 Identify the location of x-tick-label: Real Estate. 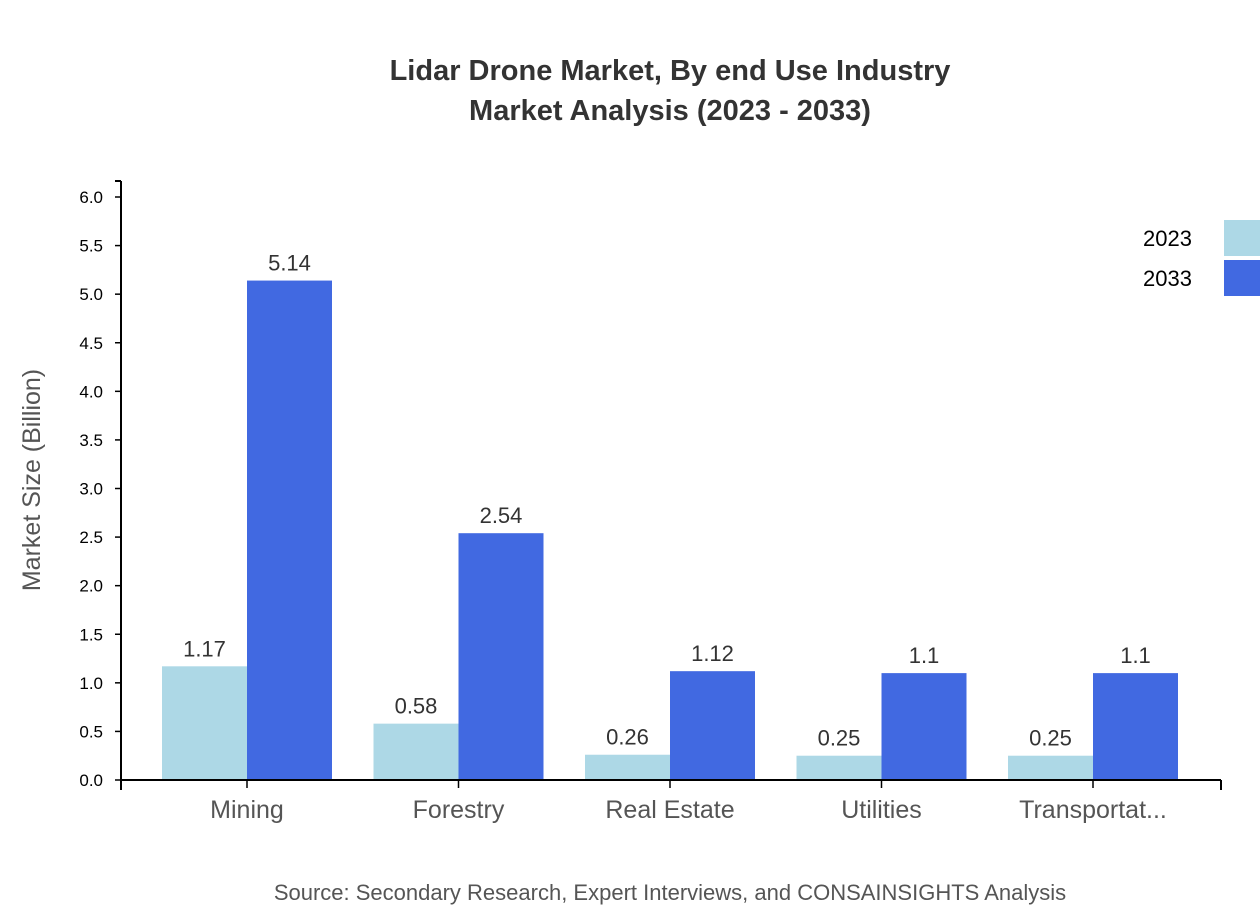
(669, 810).